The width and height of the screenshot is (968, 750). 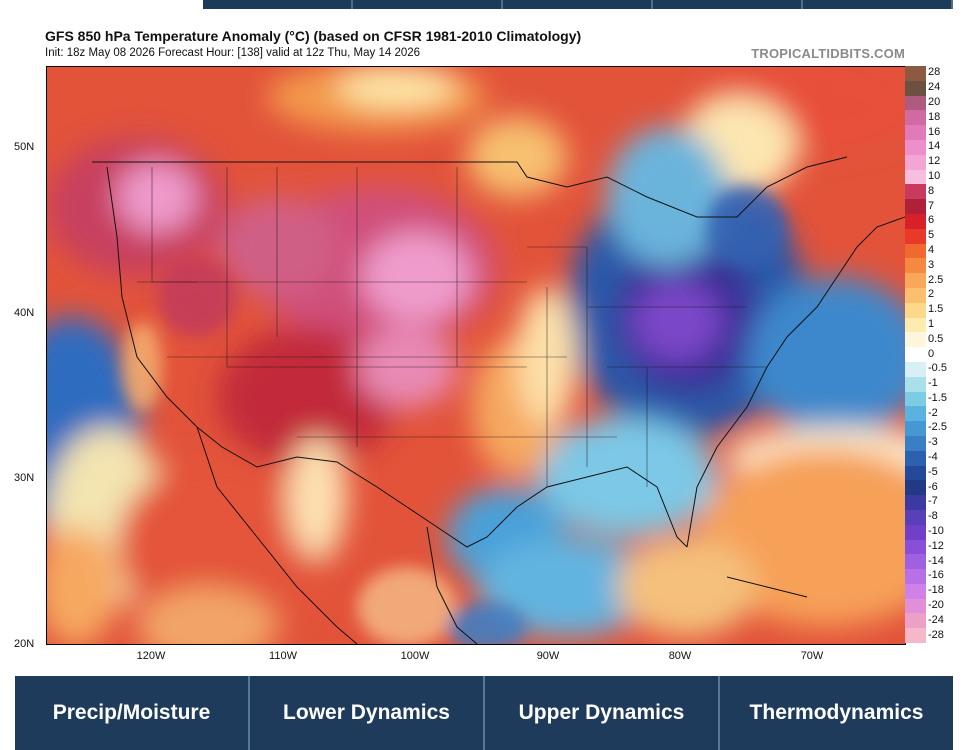 I want to click on colorbar, so click(x=915, y=355).